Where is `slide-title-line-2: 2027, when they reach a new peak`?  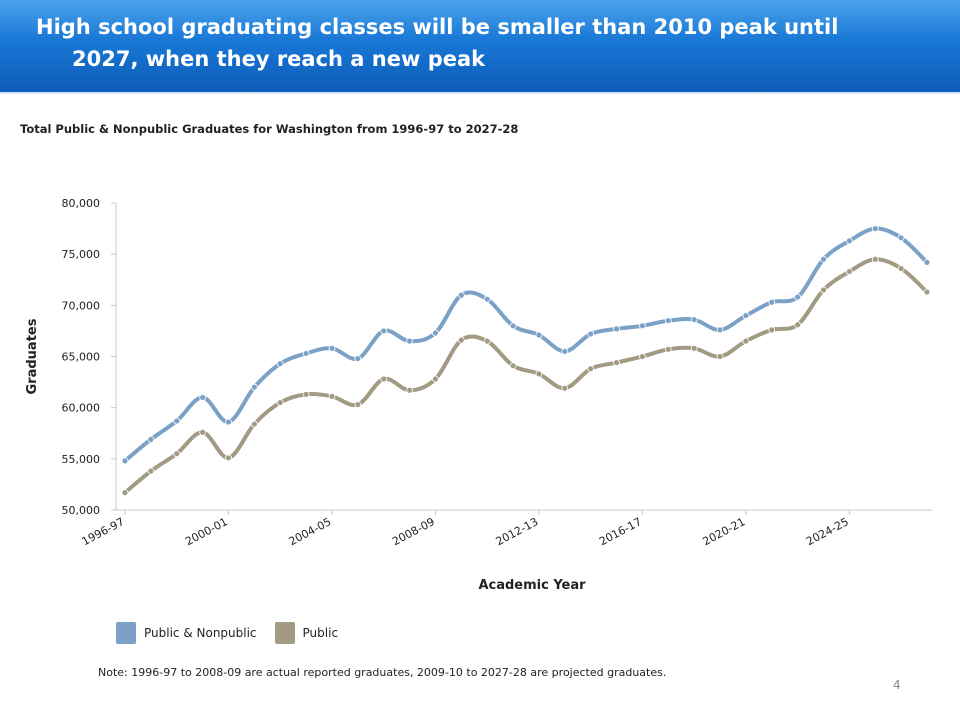 slide-title-line-2: 2027, when they reach a new peak is located at coordinates (279, 59).